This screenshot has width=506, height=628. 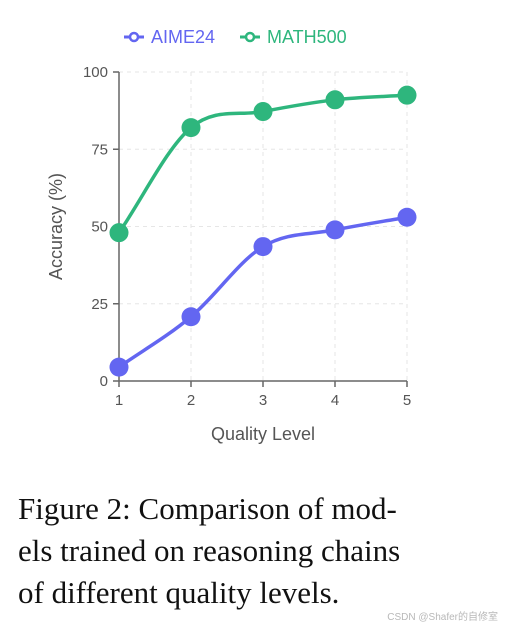 What do you see at coordinates (183, 37) in the screenshot?
I see `legend-label: AIME24` at bounding box center [183, 37].